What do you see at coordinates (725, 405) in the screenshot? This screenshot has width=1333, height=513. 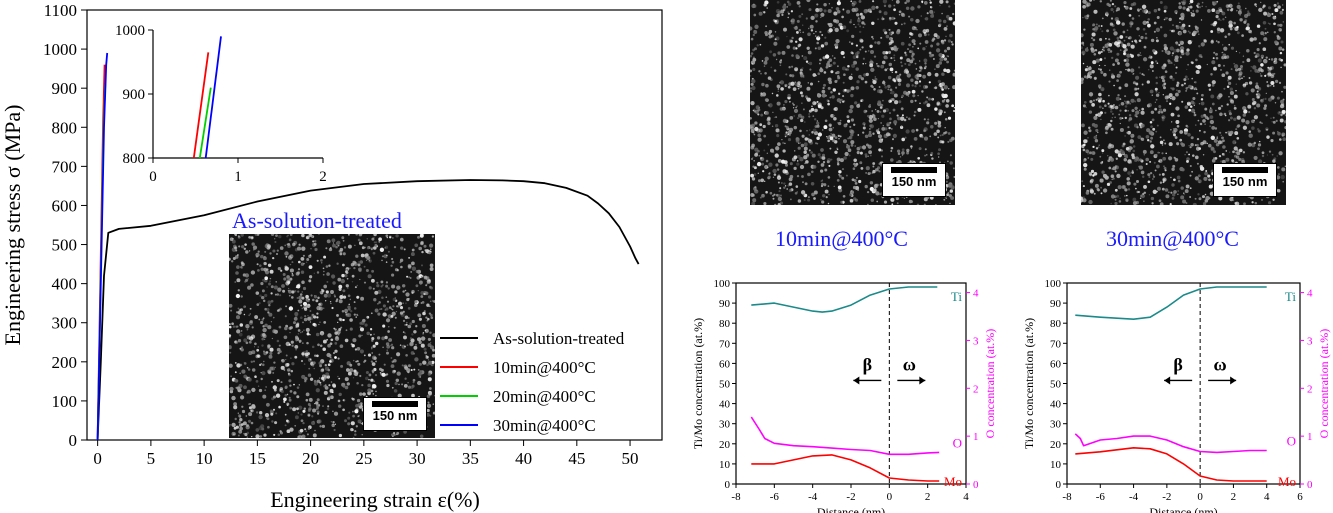 I see `profile-y-tick-label: 40` at bounding box center [725, 405].